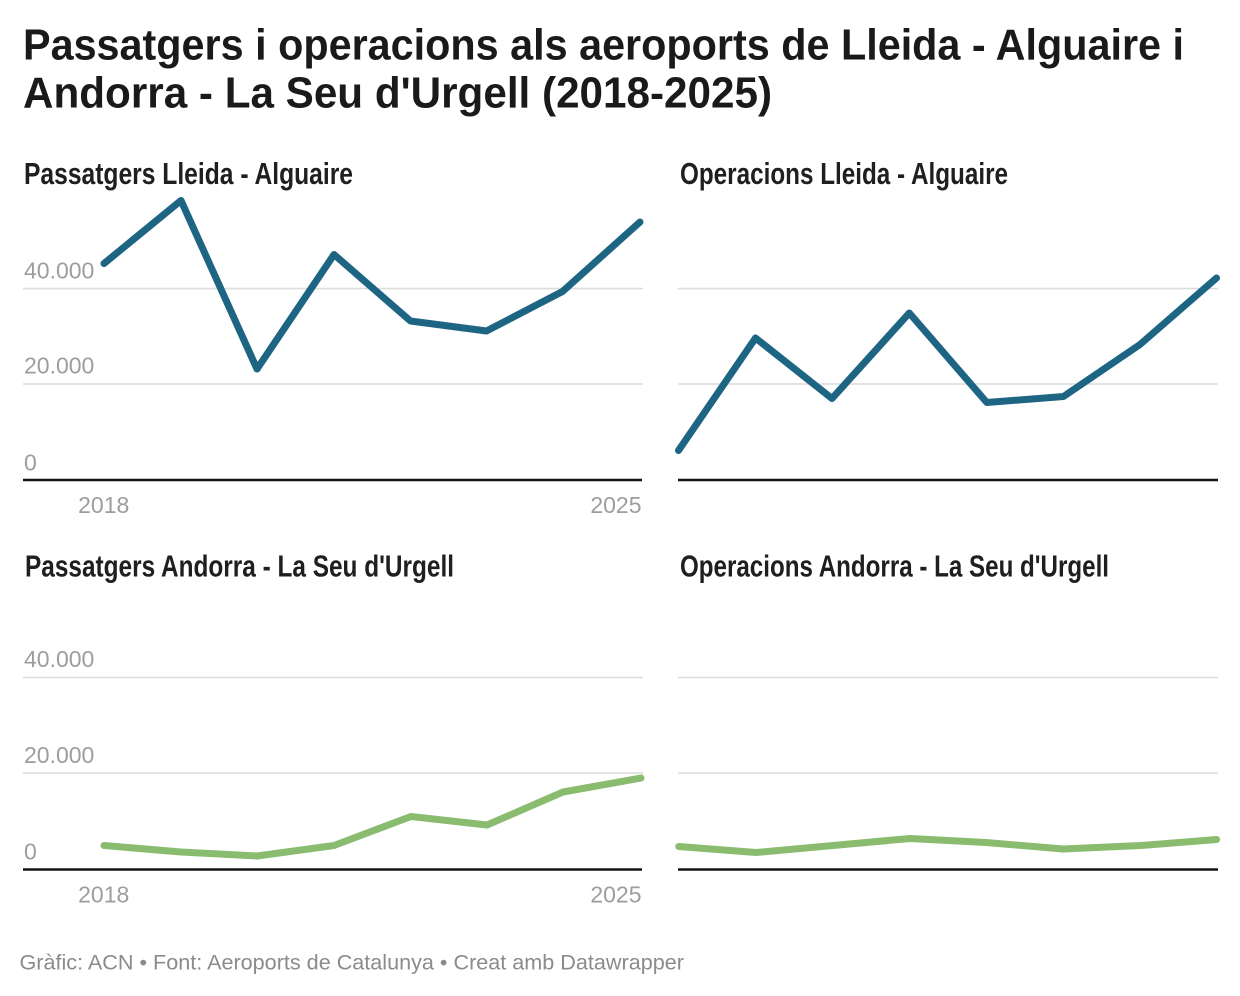 This screenshot has width=1240, height=996. I want to click on svg-text: Passatgers Lleida - Alguaire, so click(188, 174).